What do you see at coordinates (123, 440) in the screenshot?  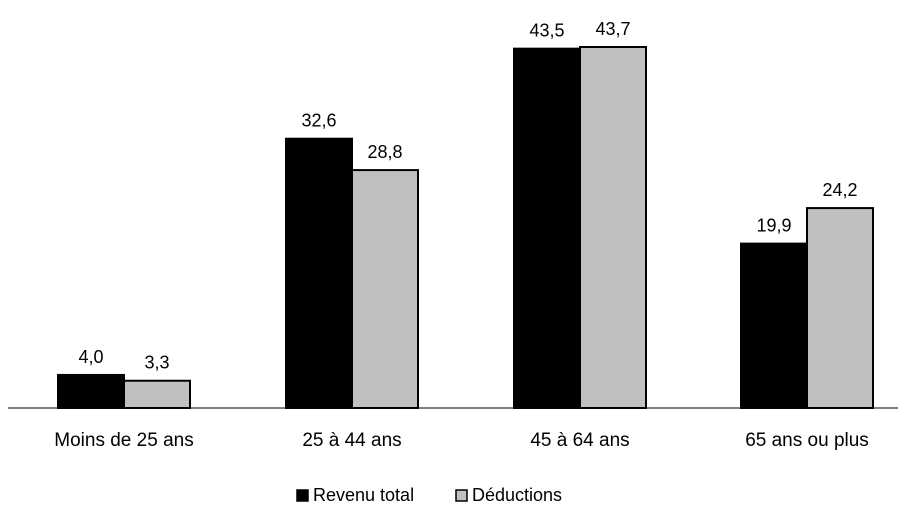 I see `category-label-0: Moins de 25 ans` at bounding box center [123, 440].